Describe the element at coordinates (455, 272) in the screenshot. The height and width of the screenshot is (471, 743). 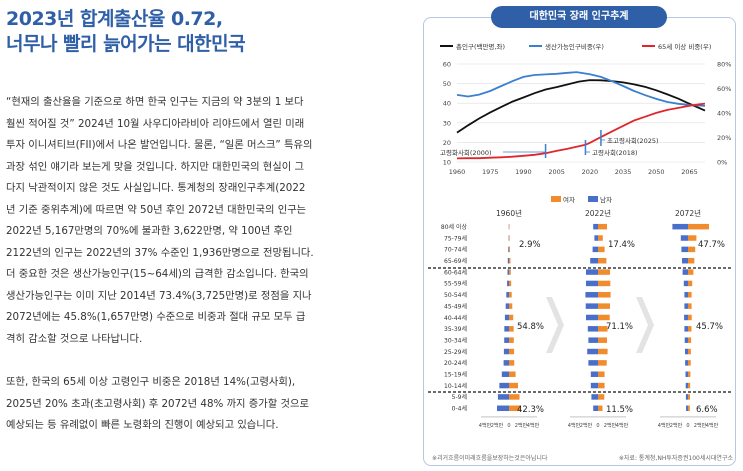
I see `age-group-label: 60-64세` at that location.